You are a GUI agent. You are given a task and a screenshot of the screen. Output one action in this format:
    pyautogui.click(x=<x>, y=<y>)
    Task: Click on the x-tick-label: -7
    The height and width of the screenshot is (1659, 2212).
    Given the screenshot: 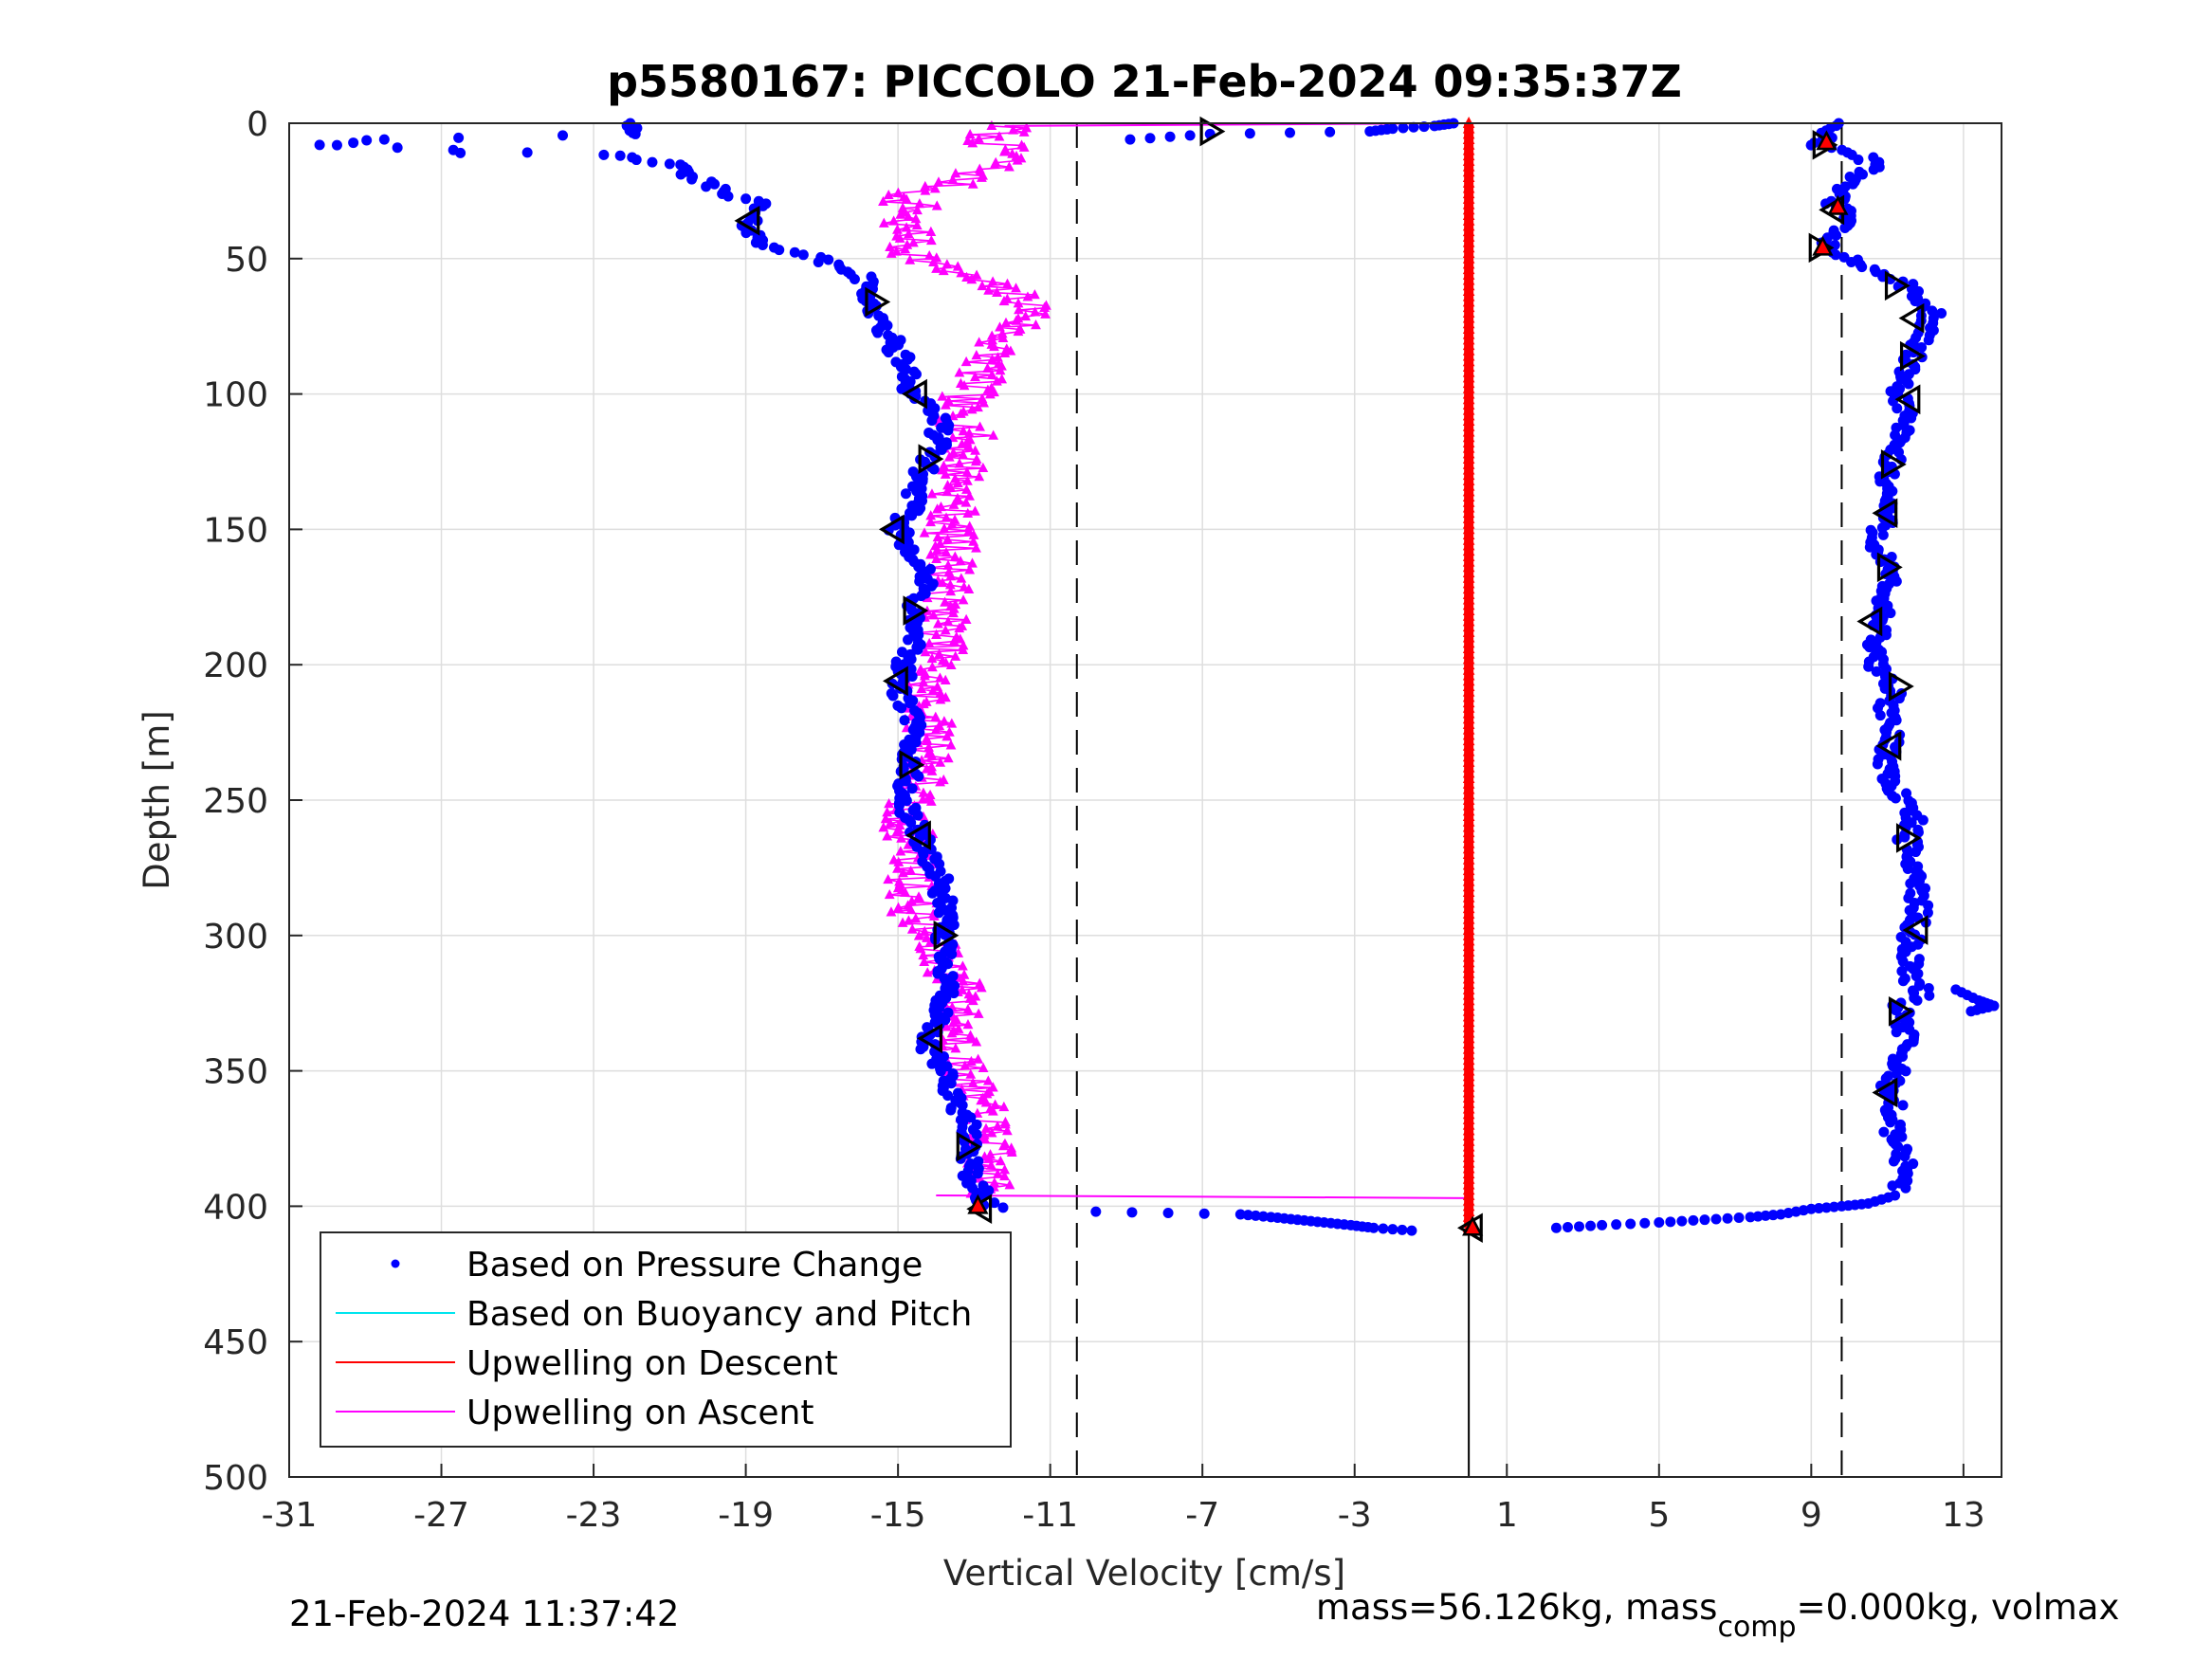 What is the action you would take?
    pyautogui.click(x=1202, y=1515)
    